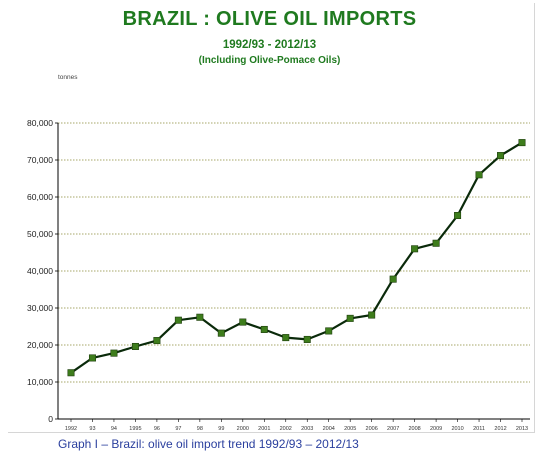 The height and width of the screenshot is (456, 539). I want to click on x-tick-label: 93, so click(92, 429).